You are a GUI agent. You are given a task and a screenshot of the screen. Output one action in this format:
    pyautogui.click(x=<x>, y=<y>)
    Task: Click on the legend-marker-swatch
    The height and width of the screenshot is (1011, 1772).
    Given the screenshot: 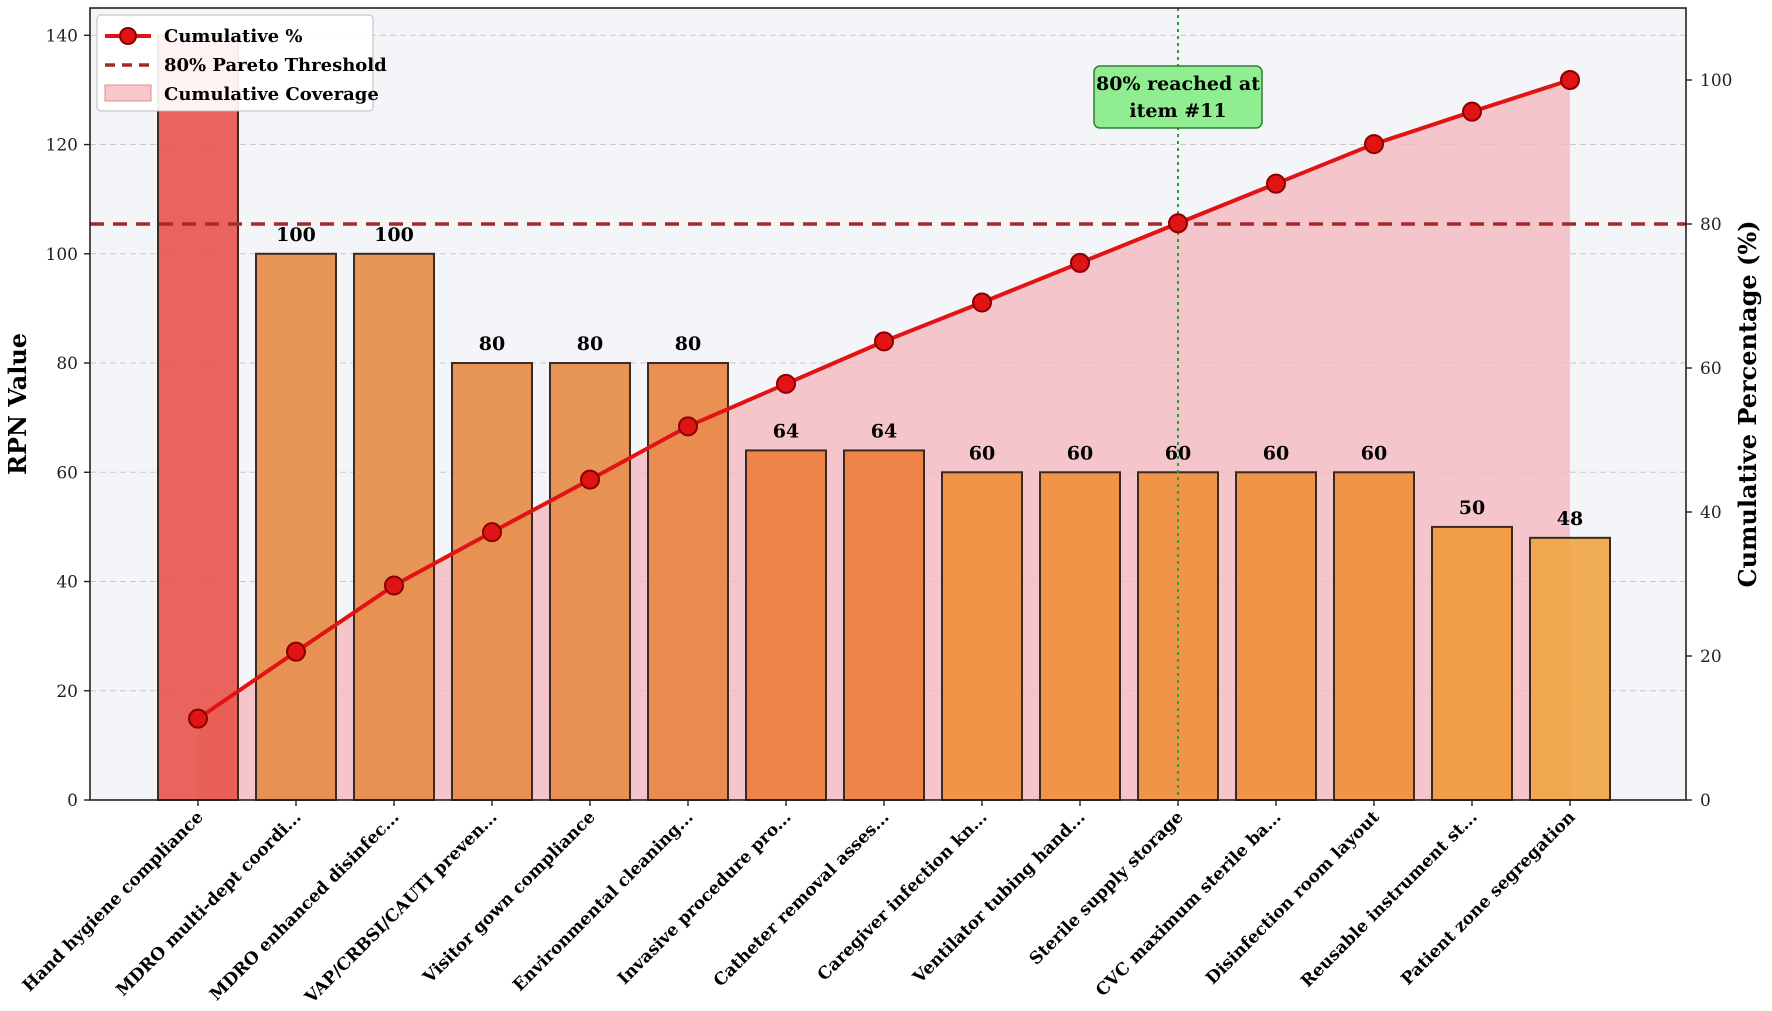 What is the action you would take?
    pyautogui.click(x=128, y=36)
    